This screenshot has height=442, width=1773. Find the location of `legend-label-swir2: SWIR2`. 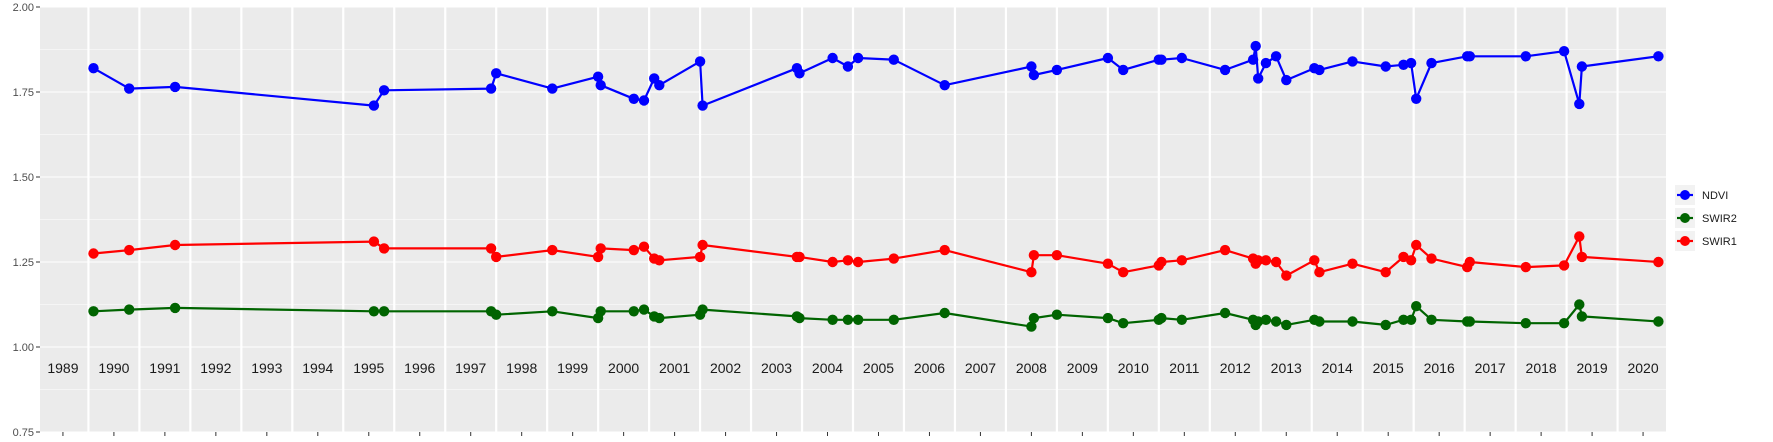

legend-label-swir2: SWIR2 is located at coordinates (1719, 219).